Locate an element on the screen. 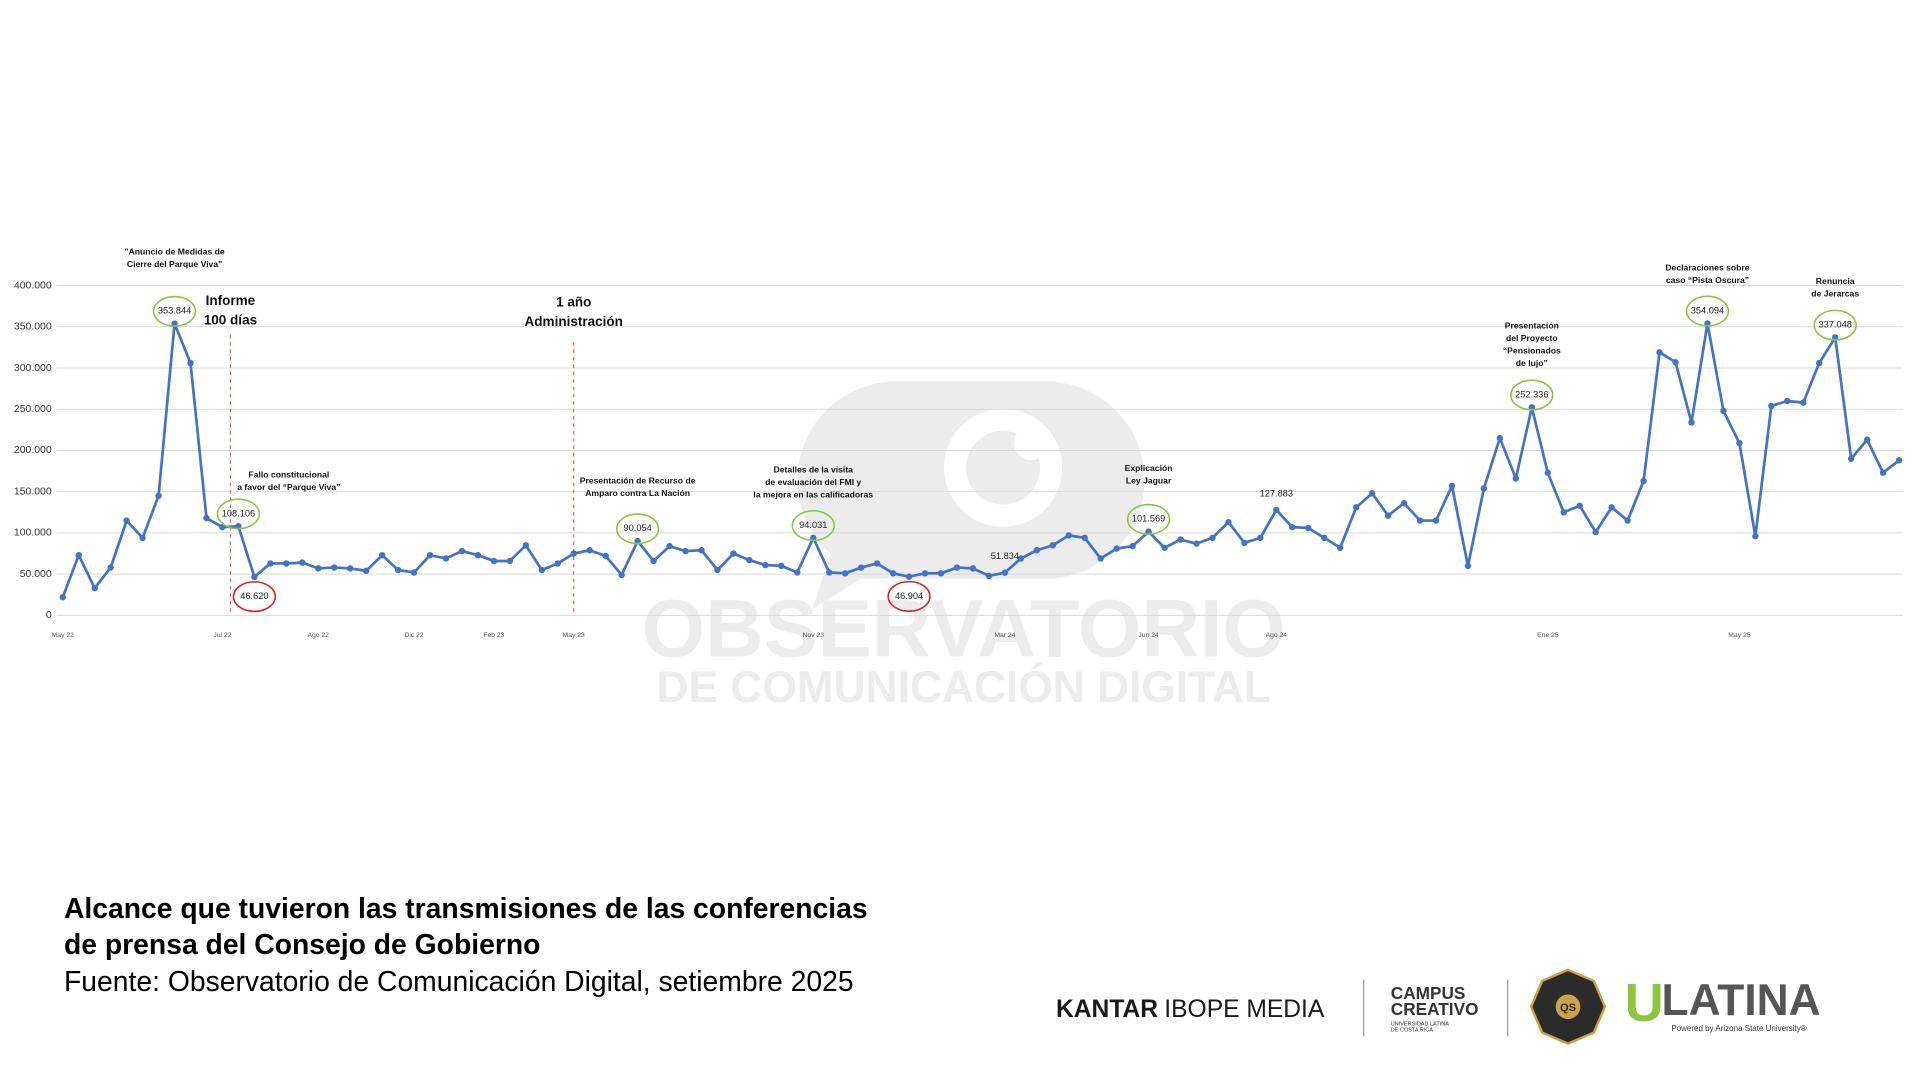  annotation: 100 días is located at coordinates (230, 320).